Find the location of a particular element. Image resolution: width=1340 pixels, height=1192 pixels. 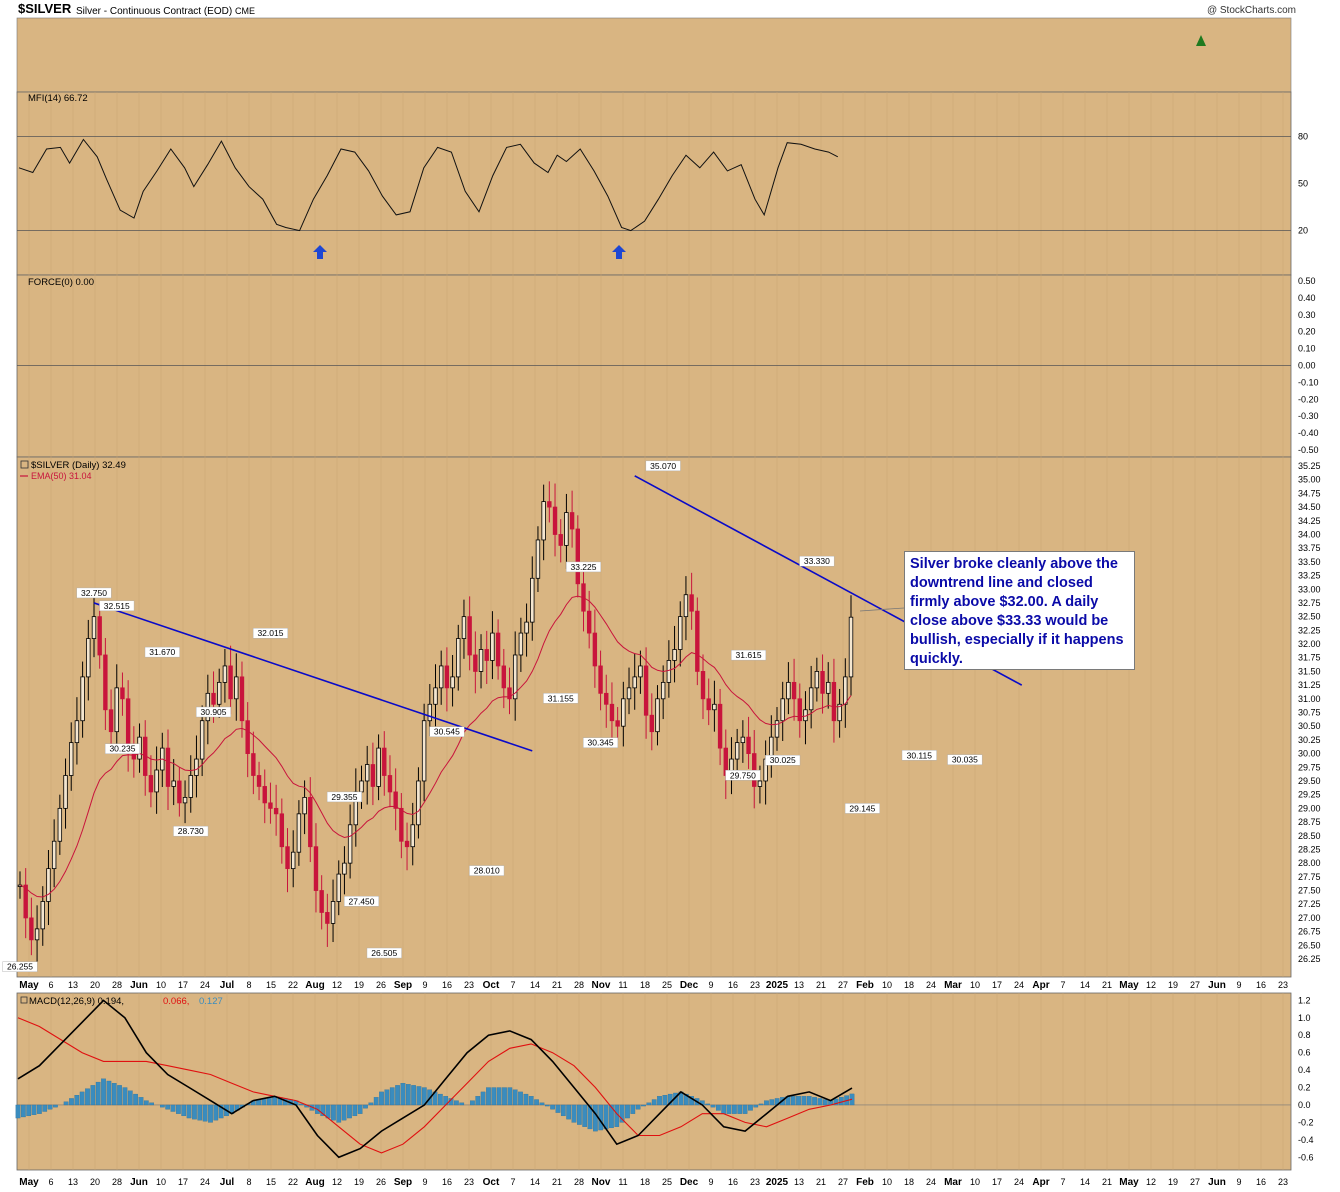

force-panel-bg is located at coordinates (654, 366).